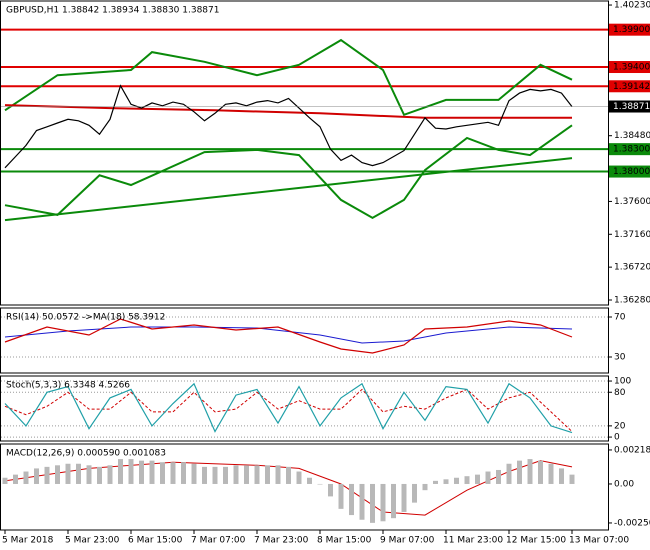  I want to click on y-tick-label: 70, so click(620, 318).